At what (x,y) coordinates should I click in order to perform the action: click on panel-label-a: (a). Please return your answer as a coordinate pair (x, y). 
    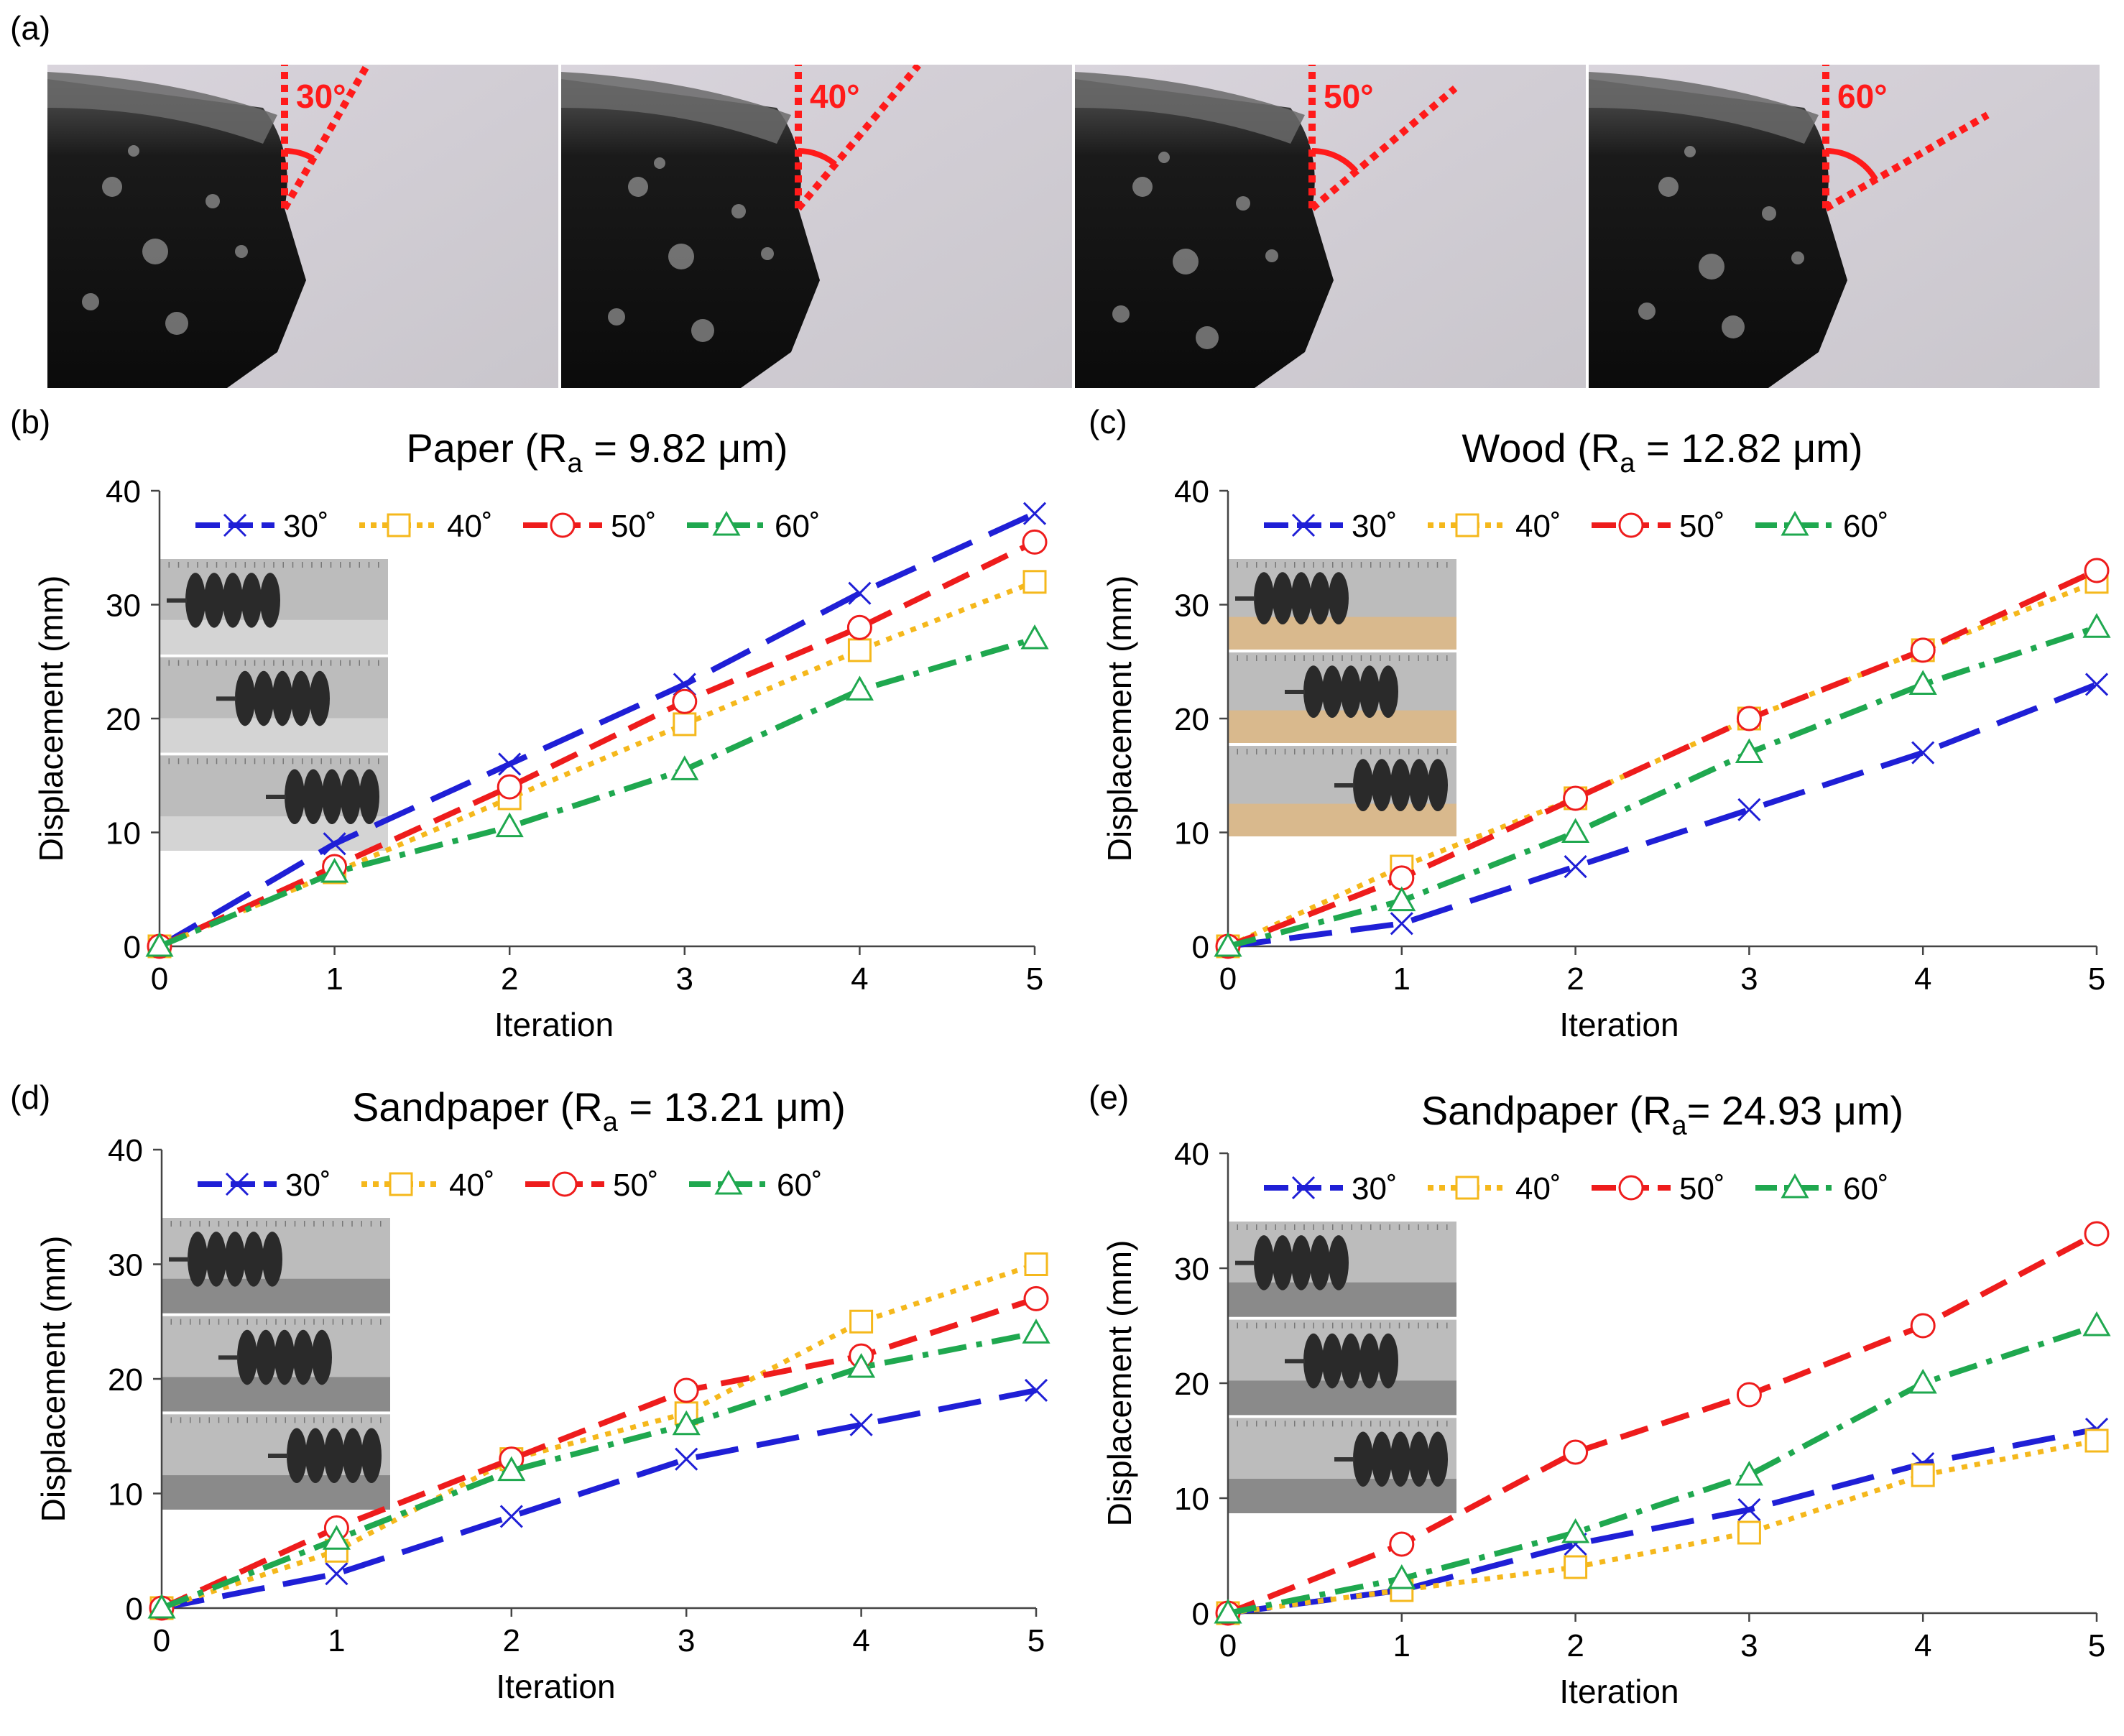
    Looking at the image, I should click on (30, 28).